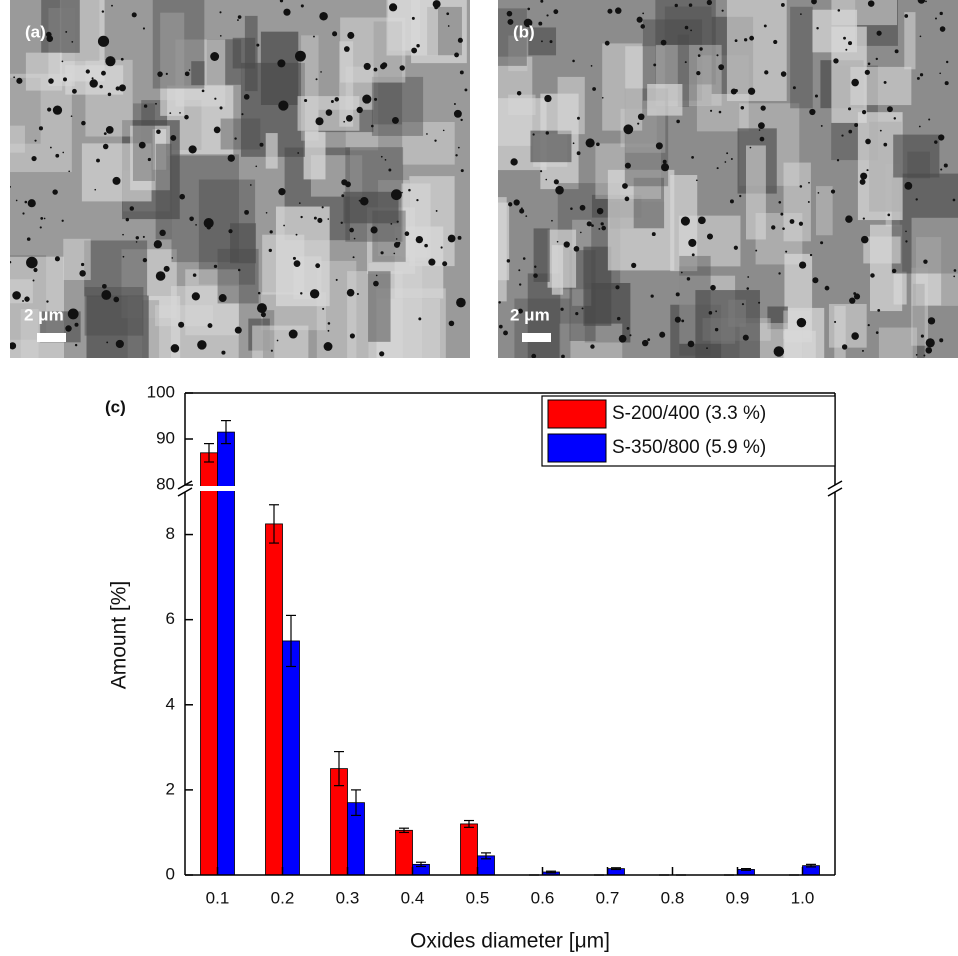 This screenshot has width=958, height=956. Describe the element at coordinates (530, 314) in the screenshot. I see `scale-bar-label: 2 μm` at that location.